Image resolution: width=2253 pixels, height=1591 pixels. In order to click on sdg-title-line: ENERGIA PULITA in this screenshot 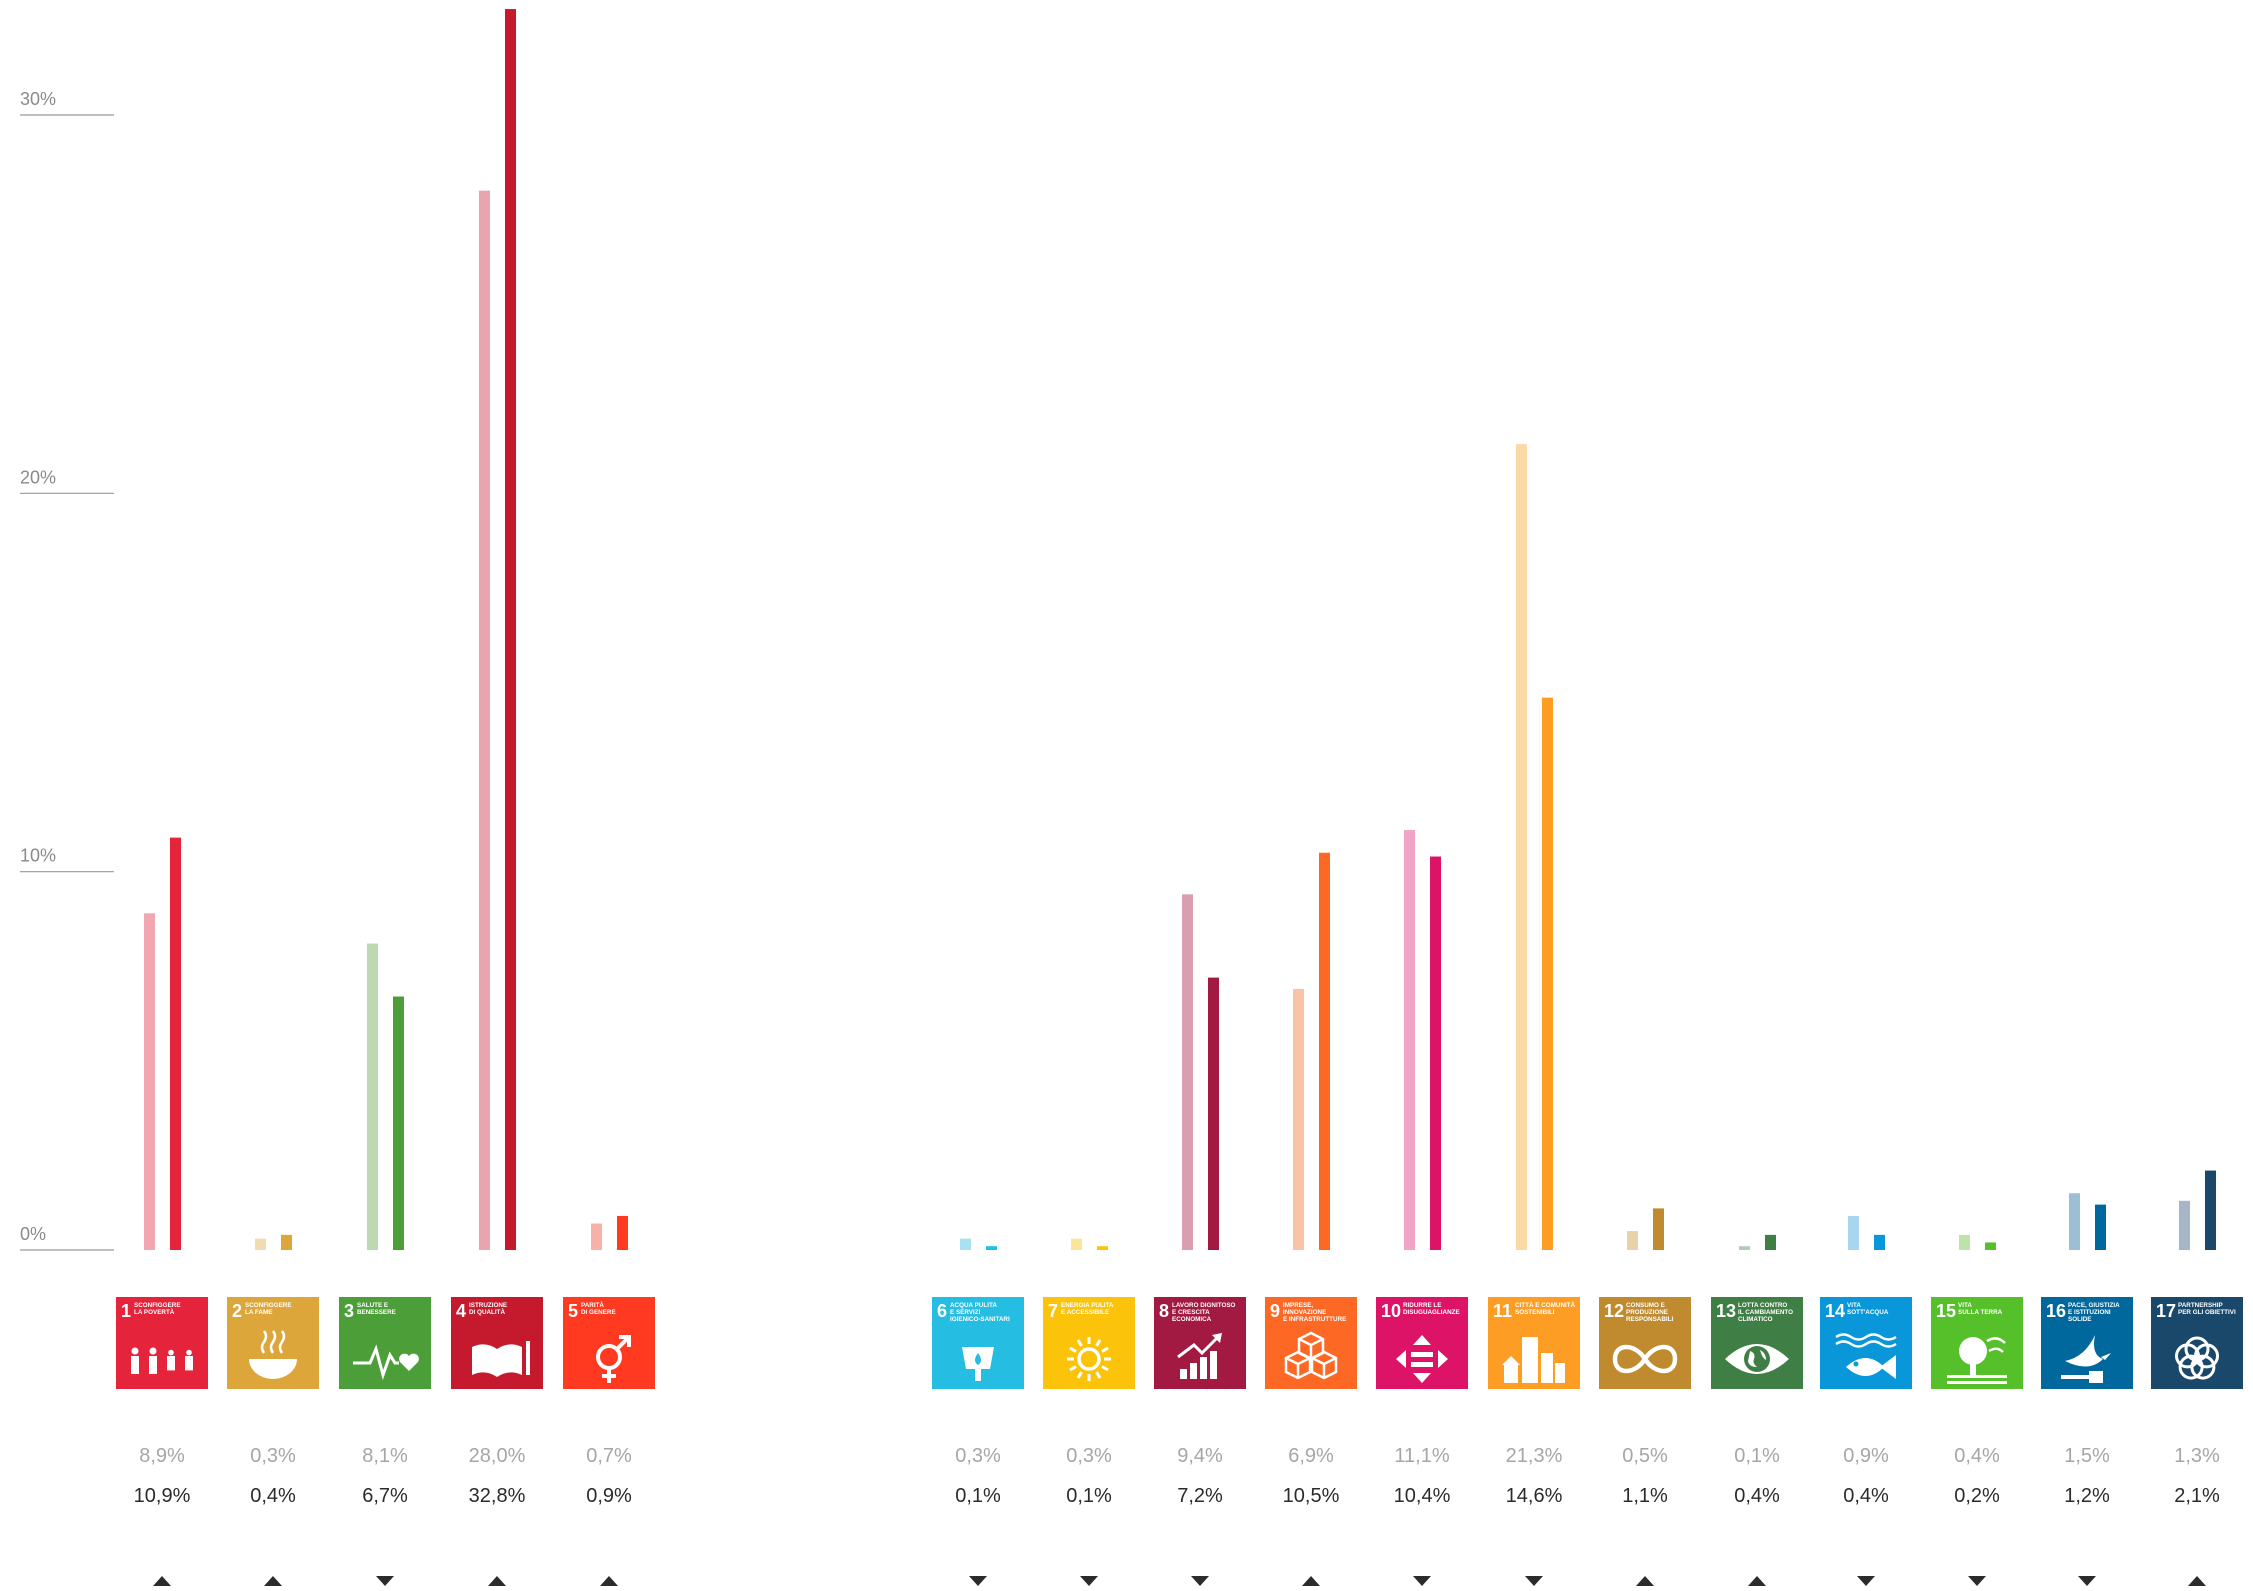, I will do `click(1087, 1305)`.